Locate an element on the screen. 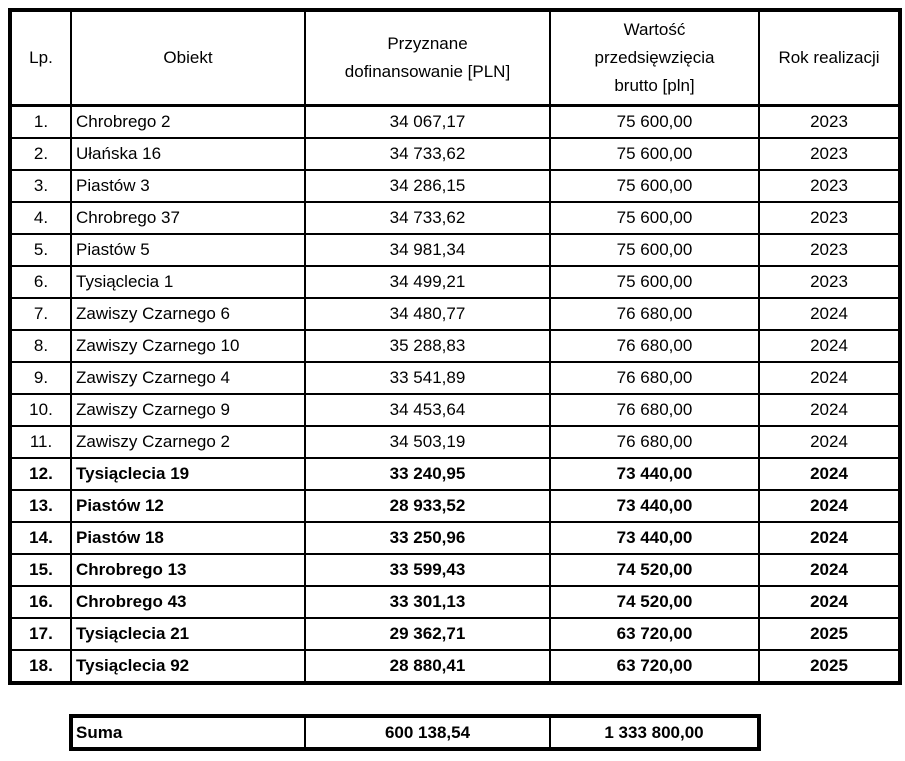  table-row: 3. Piastów 3 34 286,15 75 600,00 2023 is located at coordinates (455, 186).